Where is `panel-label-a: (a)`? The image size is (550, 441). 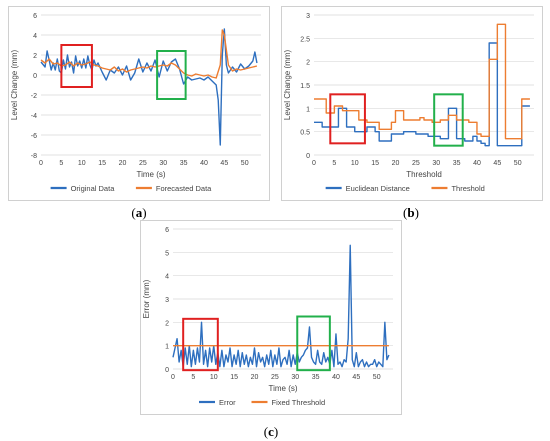
panel-label-a: (a) is located at coordinates (139, 212).